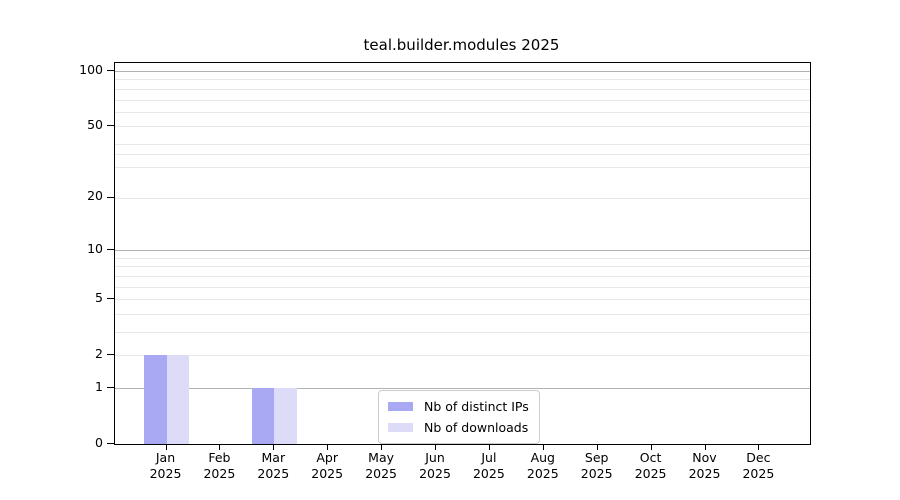 The width and height of the screenshot is (900, 500). I want to click on x-axis-tick-label: Sep 2025, so click(597, 465).